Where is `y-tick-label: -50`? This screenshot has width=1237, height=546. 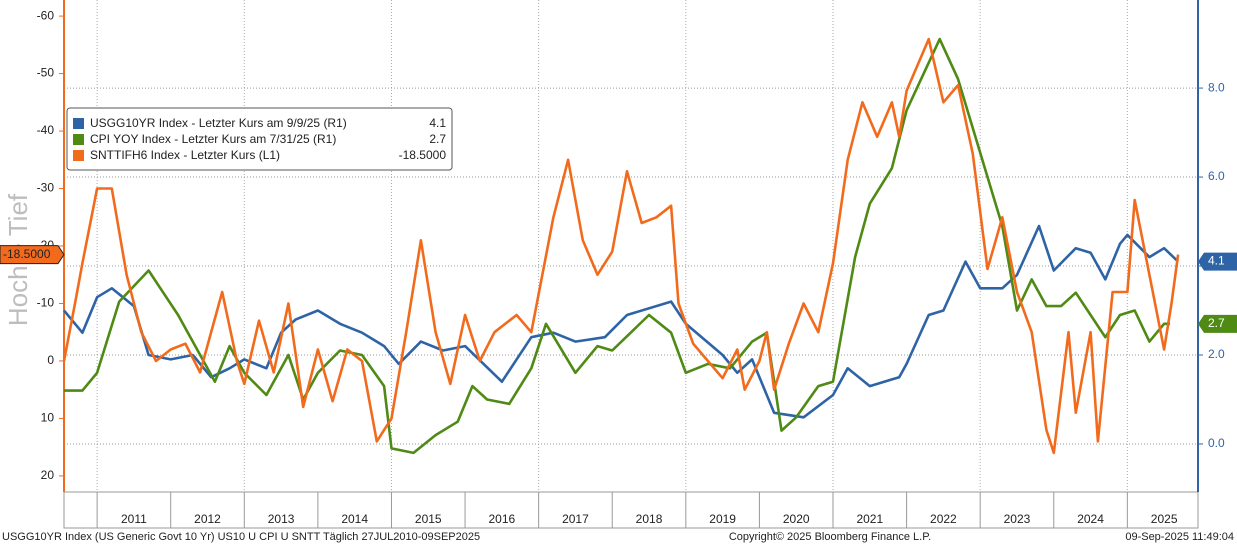
y-tick-label: -50 is located at coordinates (46, 73).